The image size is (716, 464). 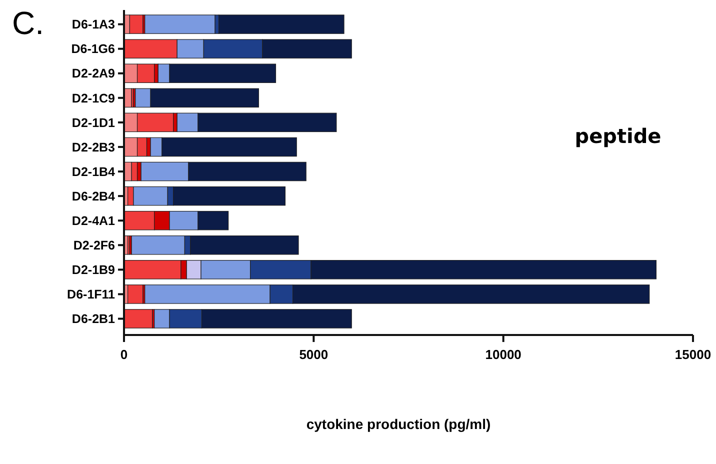 I want to click on y-tick-label: D2-1B4, so click(x=94, y=171).